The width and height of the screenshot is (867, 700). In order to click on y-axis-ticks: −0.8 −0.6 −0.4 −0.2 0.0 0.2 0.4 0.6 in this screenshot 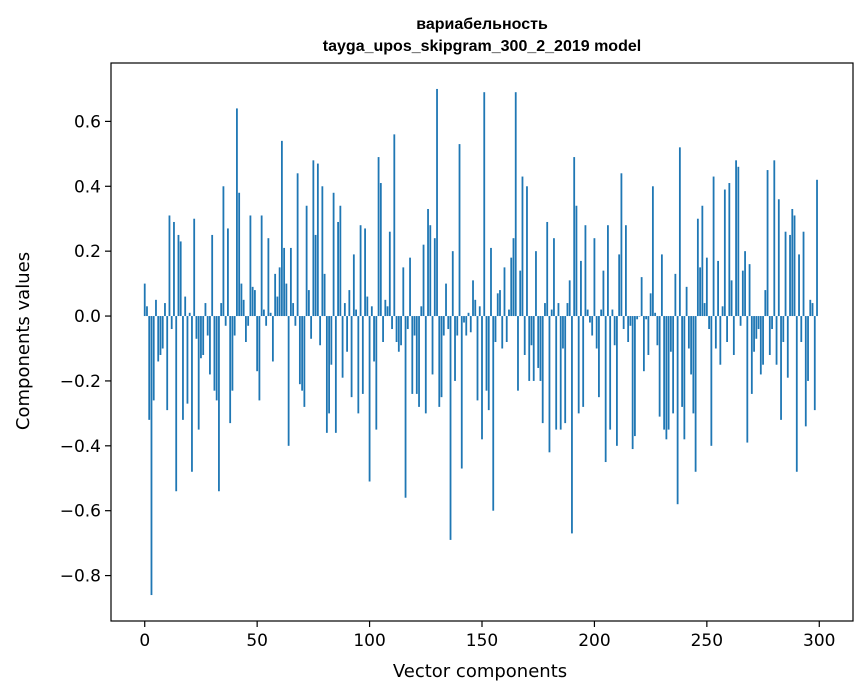, I will do `click(85, 349)`.